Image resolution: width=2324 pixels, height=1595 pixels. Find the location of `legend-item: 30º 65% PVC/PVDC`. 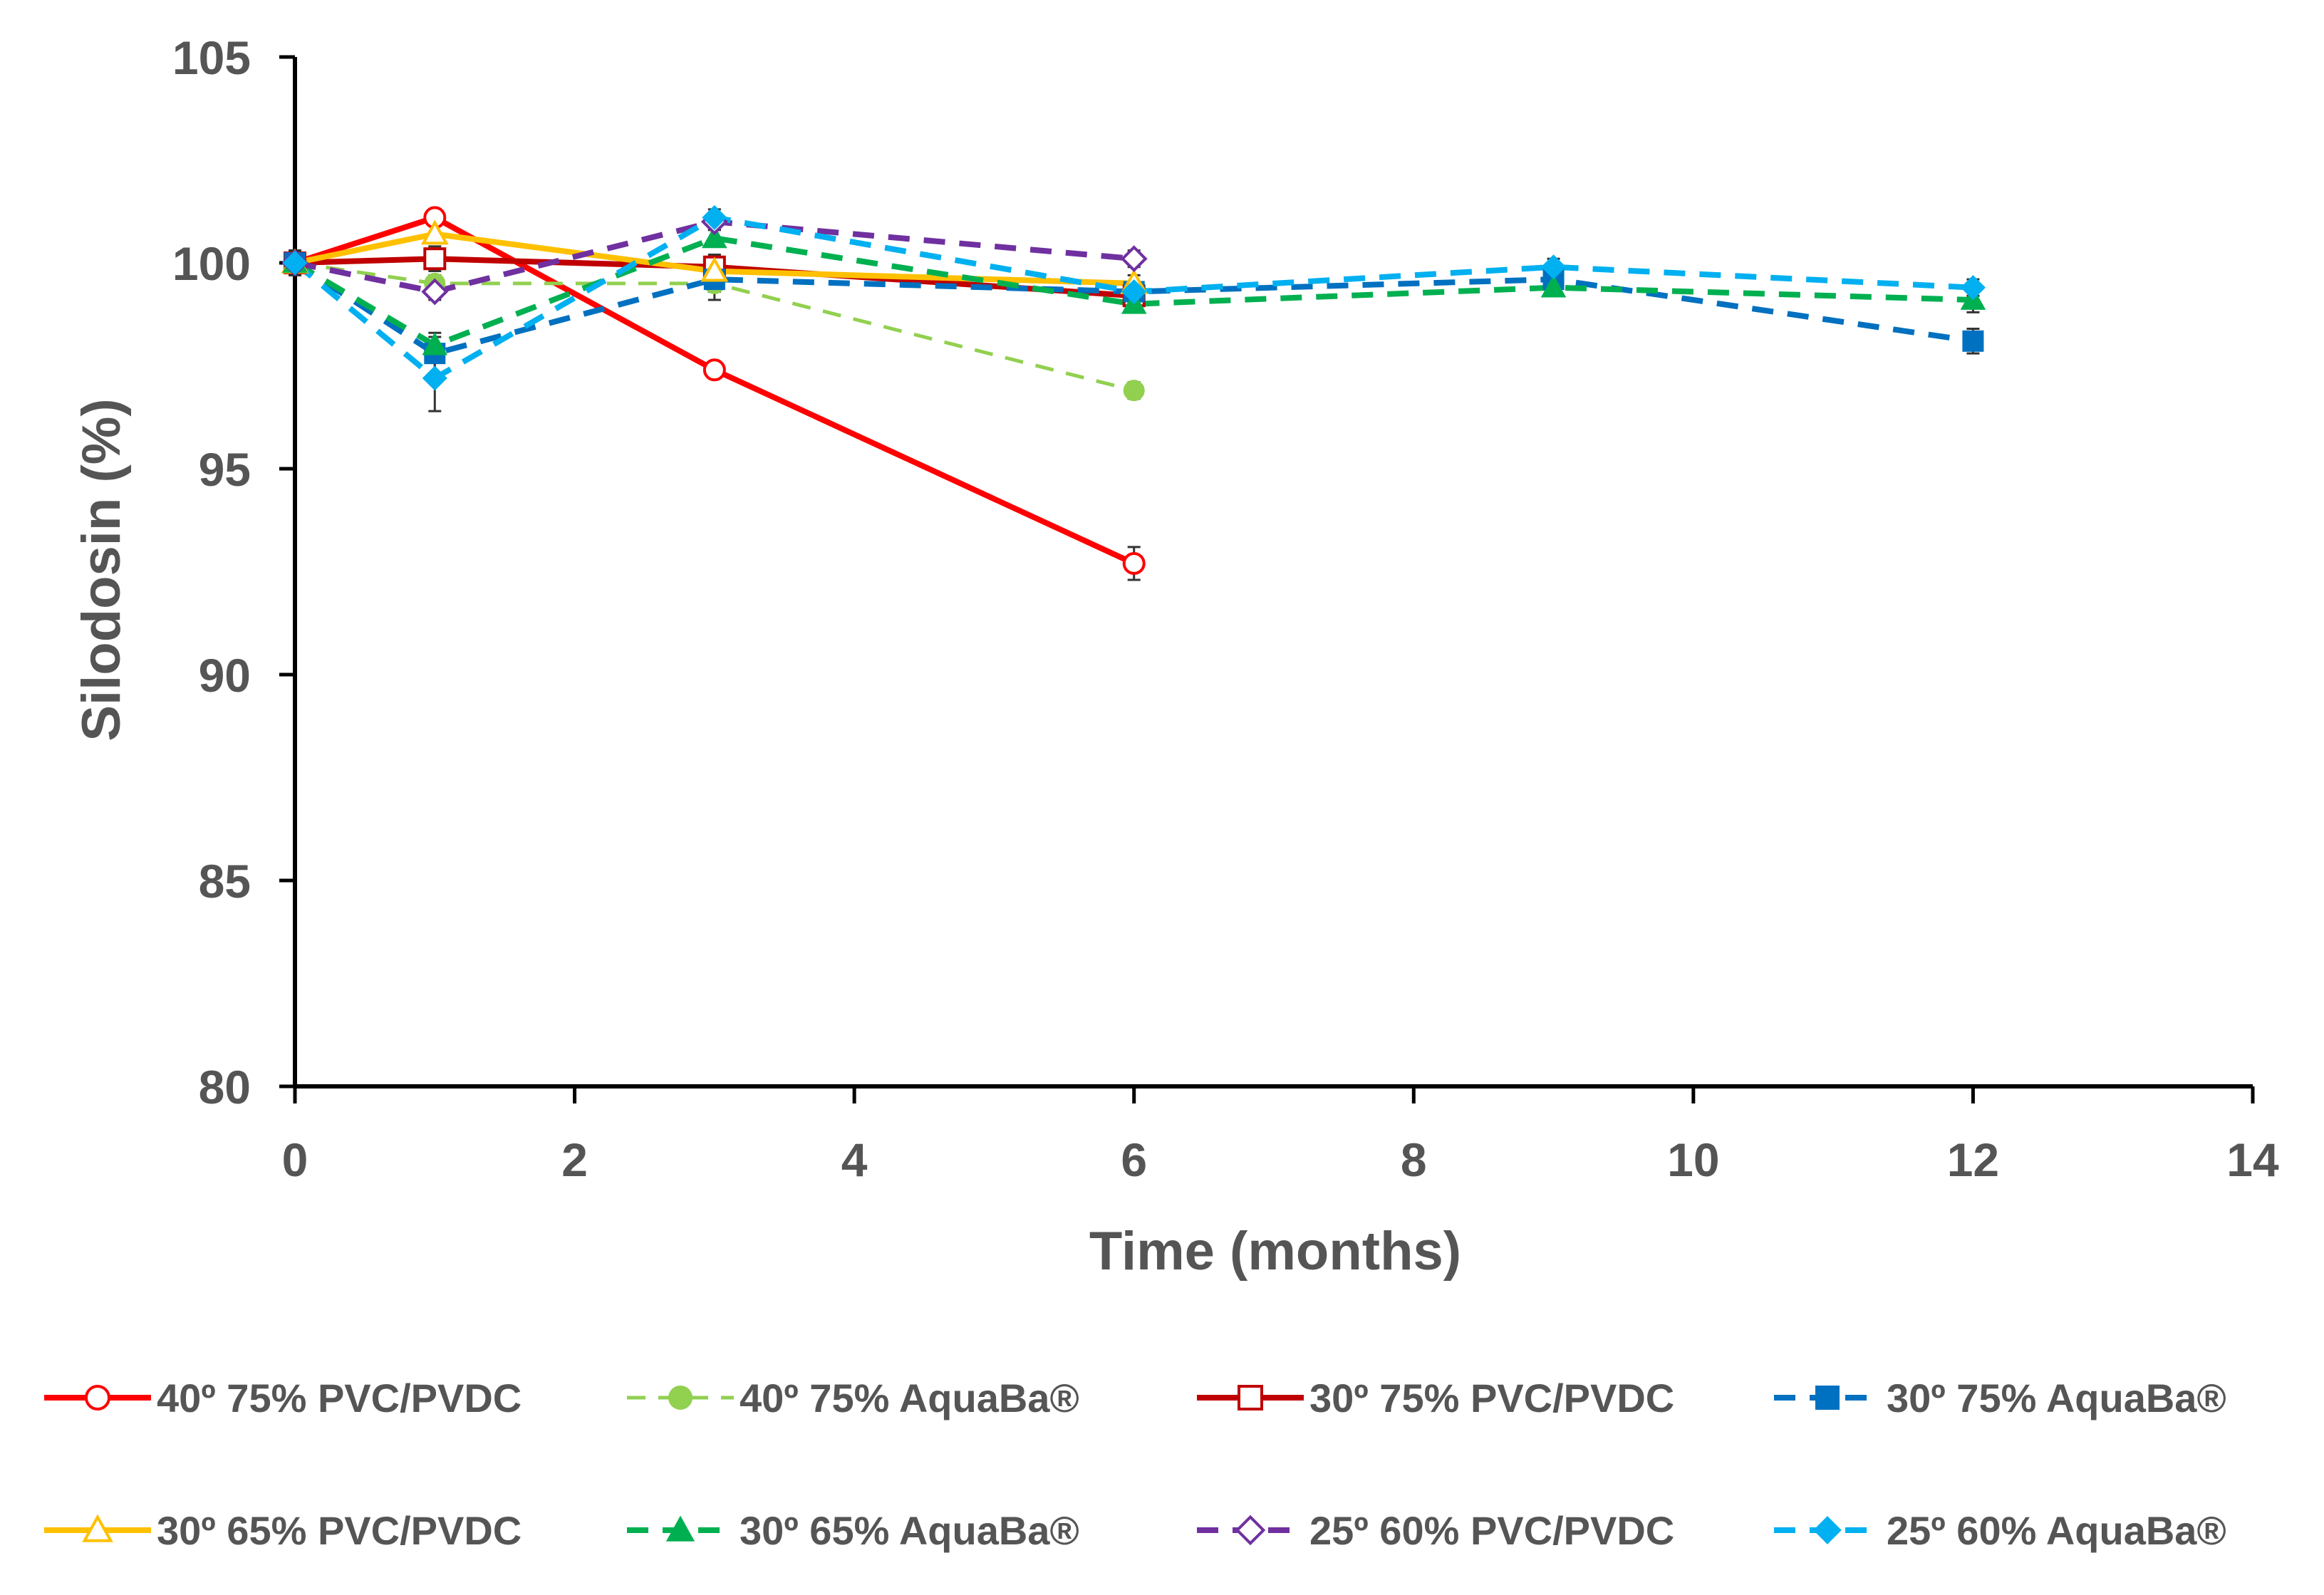

legend-item: 30º 65% PVC/PVDC is located at coordinates (283, 1530).